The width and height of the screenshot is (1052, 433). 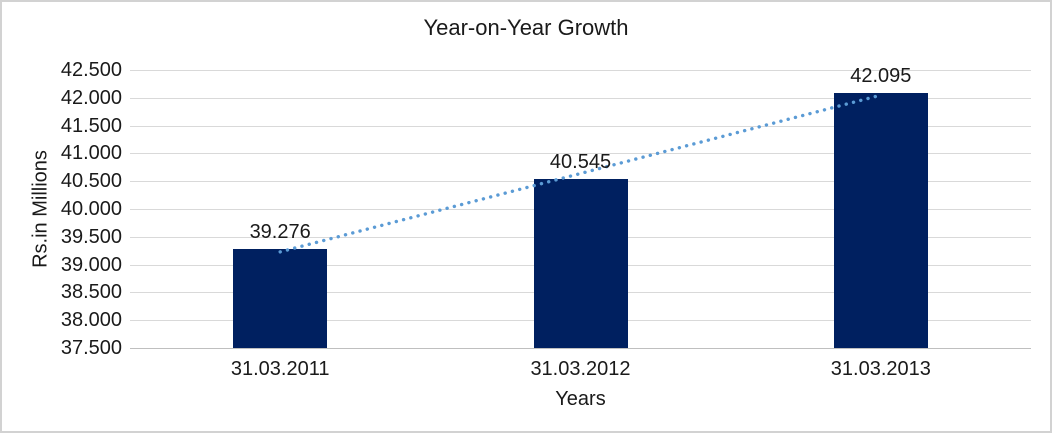 What do you see at coordinates (91, 97) in the screenshot?
I see `y-tick-label: 42.000` at bounding box center [91, 97].